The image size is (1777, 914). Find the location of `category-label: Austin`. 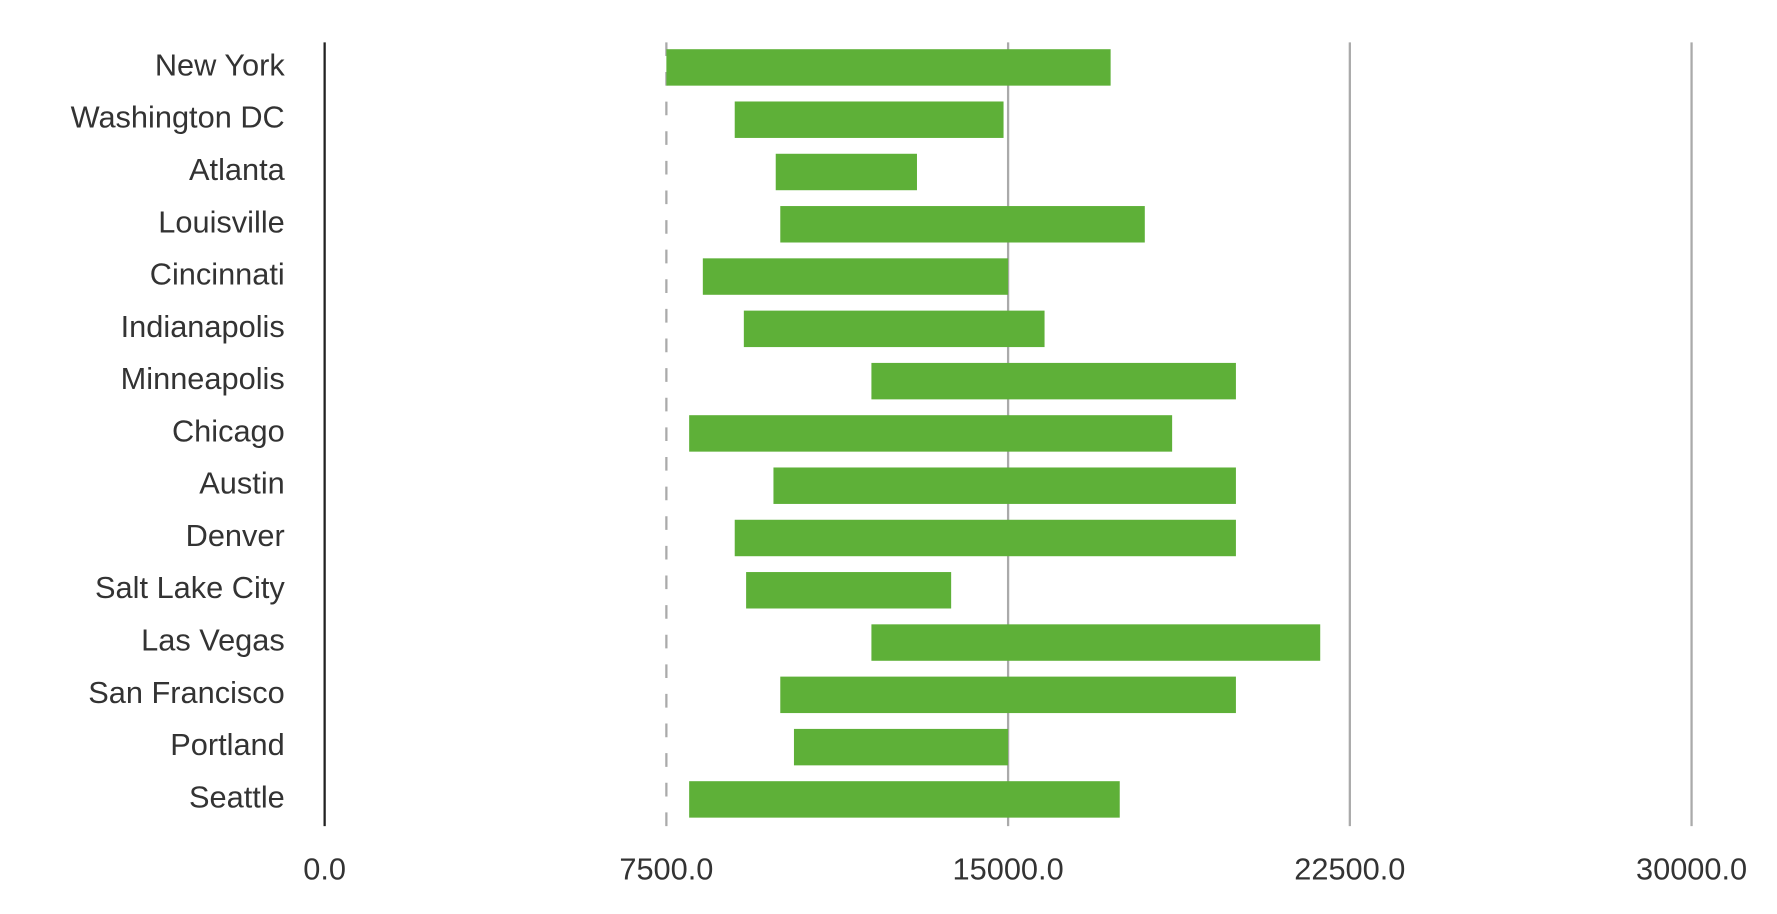

category-label: Austin is located at coordinates (241, 483).